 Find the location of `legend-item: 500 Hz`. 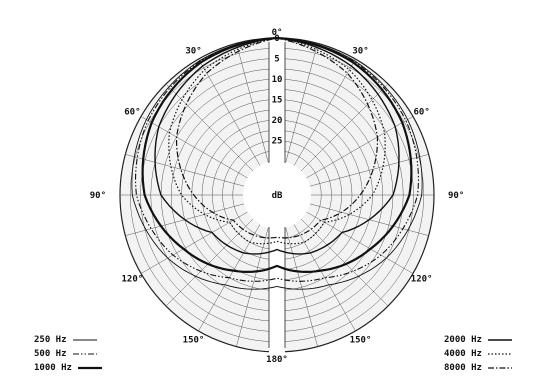

legend-item: 500 Hz is located at coordinates (65, 354).